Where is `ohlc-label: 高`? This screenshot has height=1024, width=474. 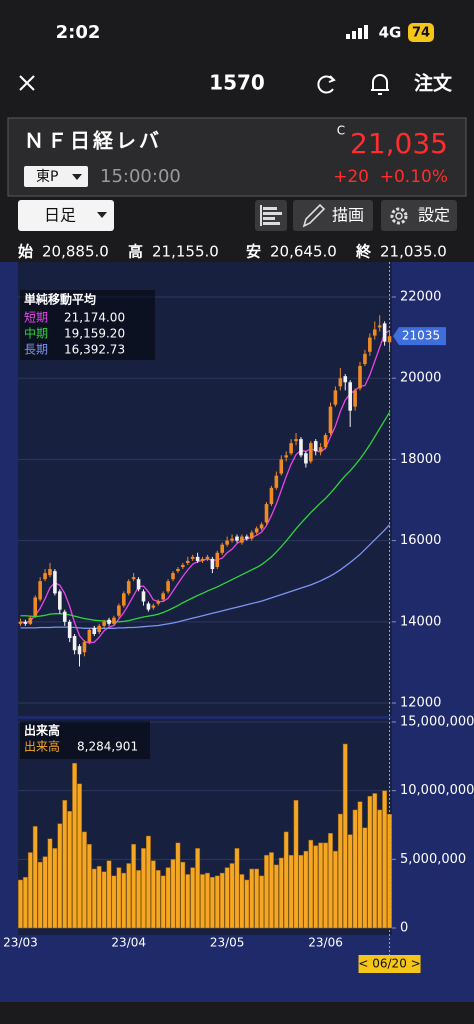
ohlc-label: 高 is located at coordinates (135, 252).